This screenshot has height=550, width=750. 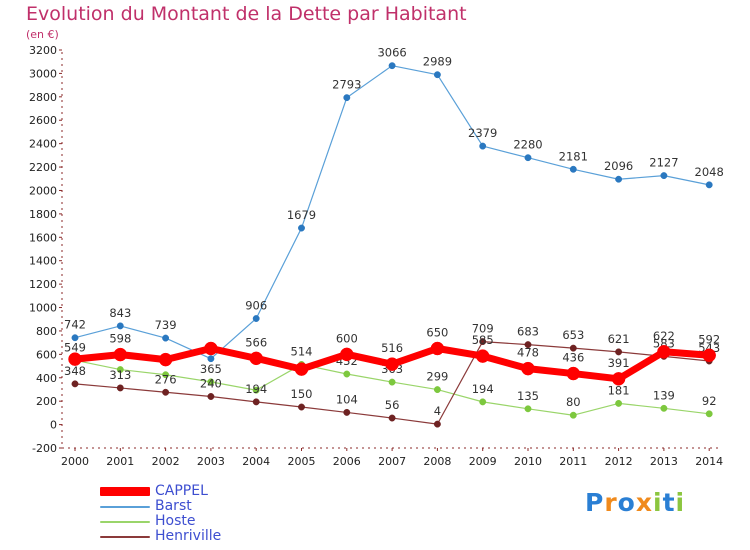 What do you see at coordinates (302, 394) in the screenshot?
I see `data-label-henriville: 150` at bounding box center [302, 394].